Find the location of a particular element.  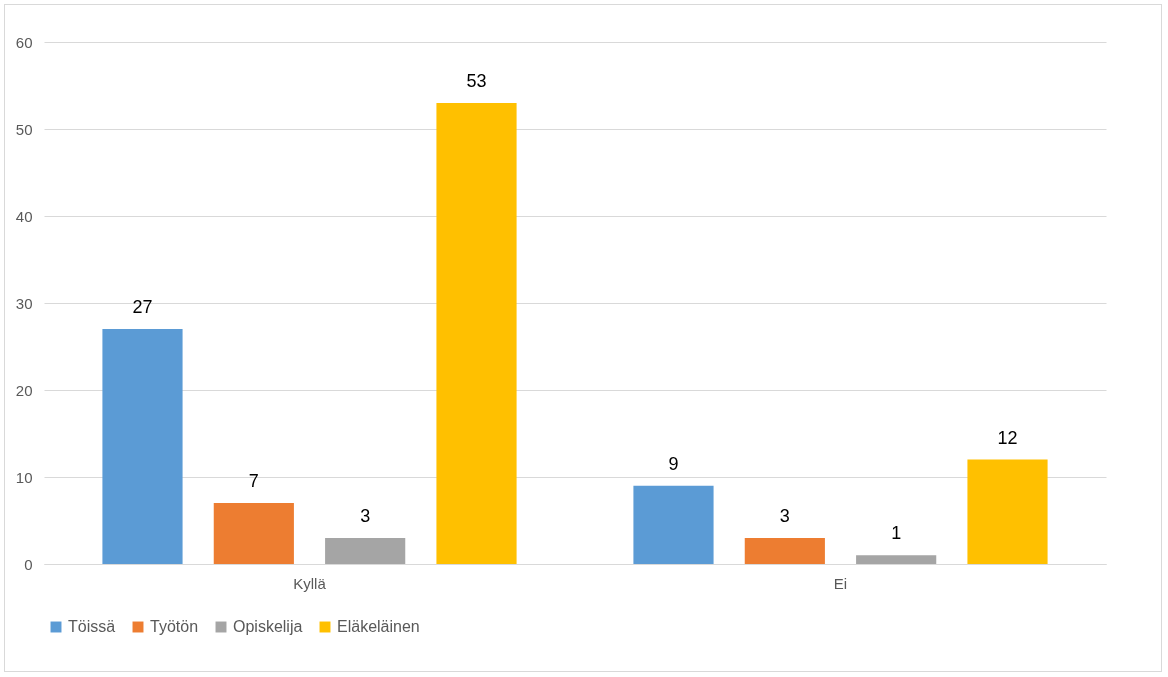

data-label: 7 is located at coordinates (253, 481).